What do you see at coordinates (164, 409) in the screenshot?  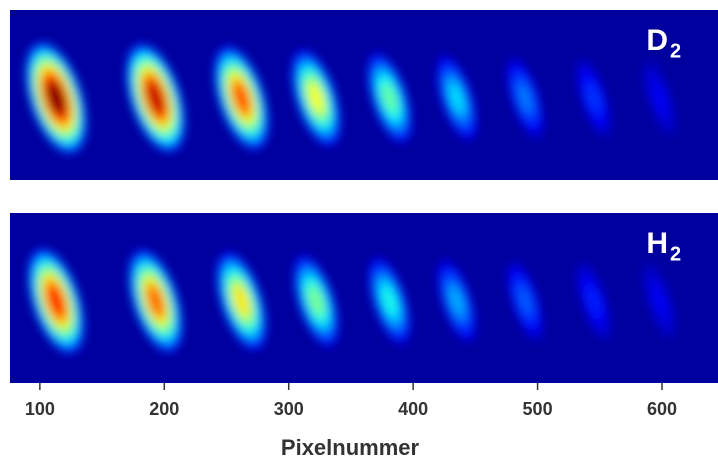 I see `x-tick-label: 200` at bounding box center [164, 409].